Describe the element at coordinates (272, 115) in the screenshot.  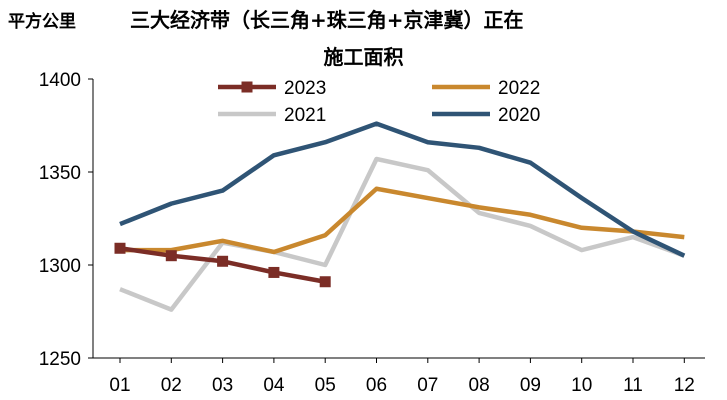
I see `legend-item-2021: 2021` at that location.